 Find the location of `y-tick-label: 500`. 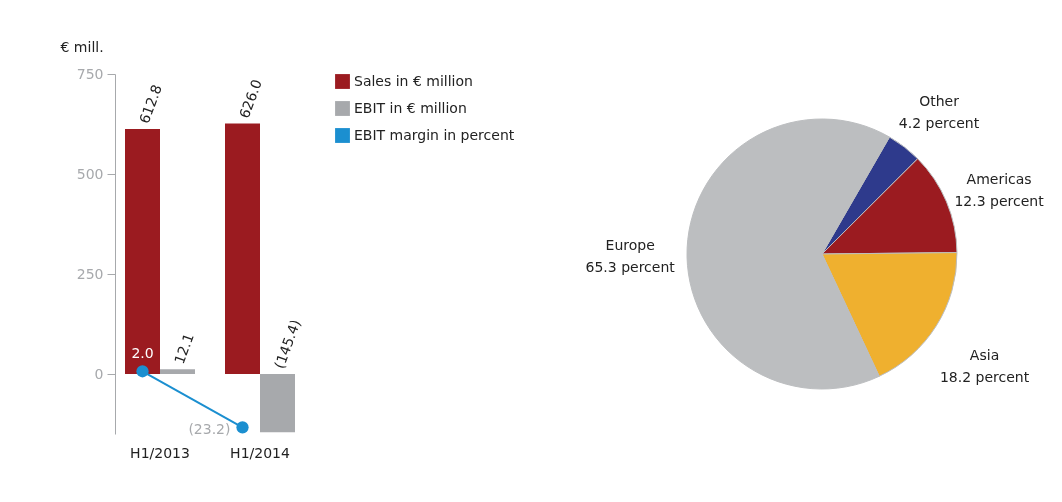

y-tick-label: 500 is located at coordinates (90, 173).